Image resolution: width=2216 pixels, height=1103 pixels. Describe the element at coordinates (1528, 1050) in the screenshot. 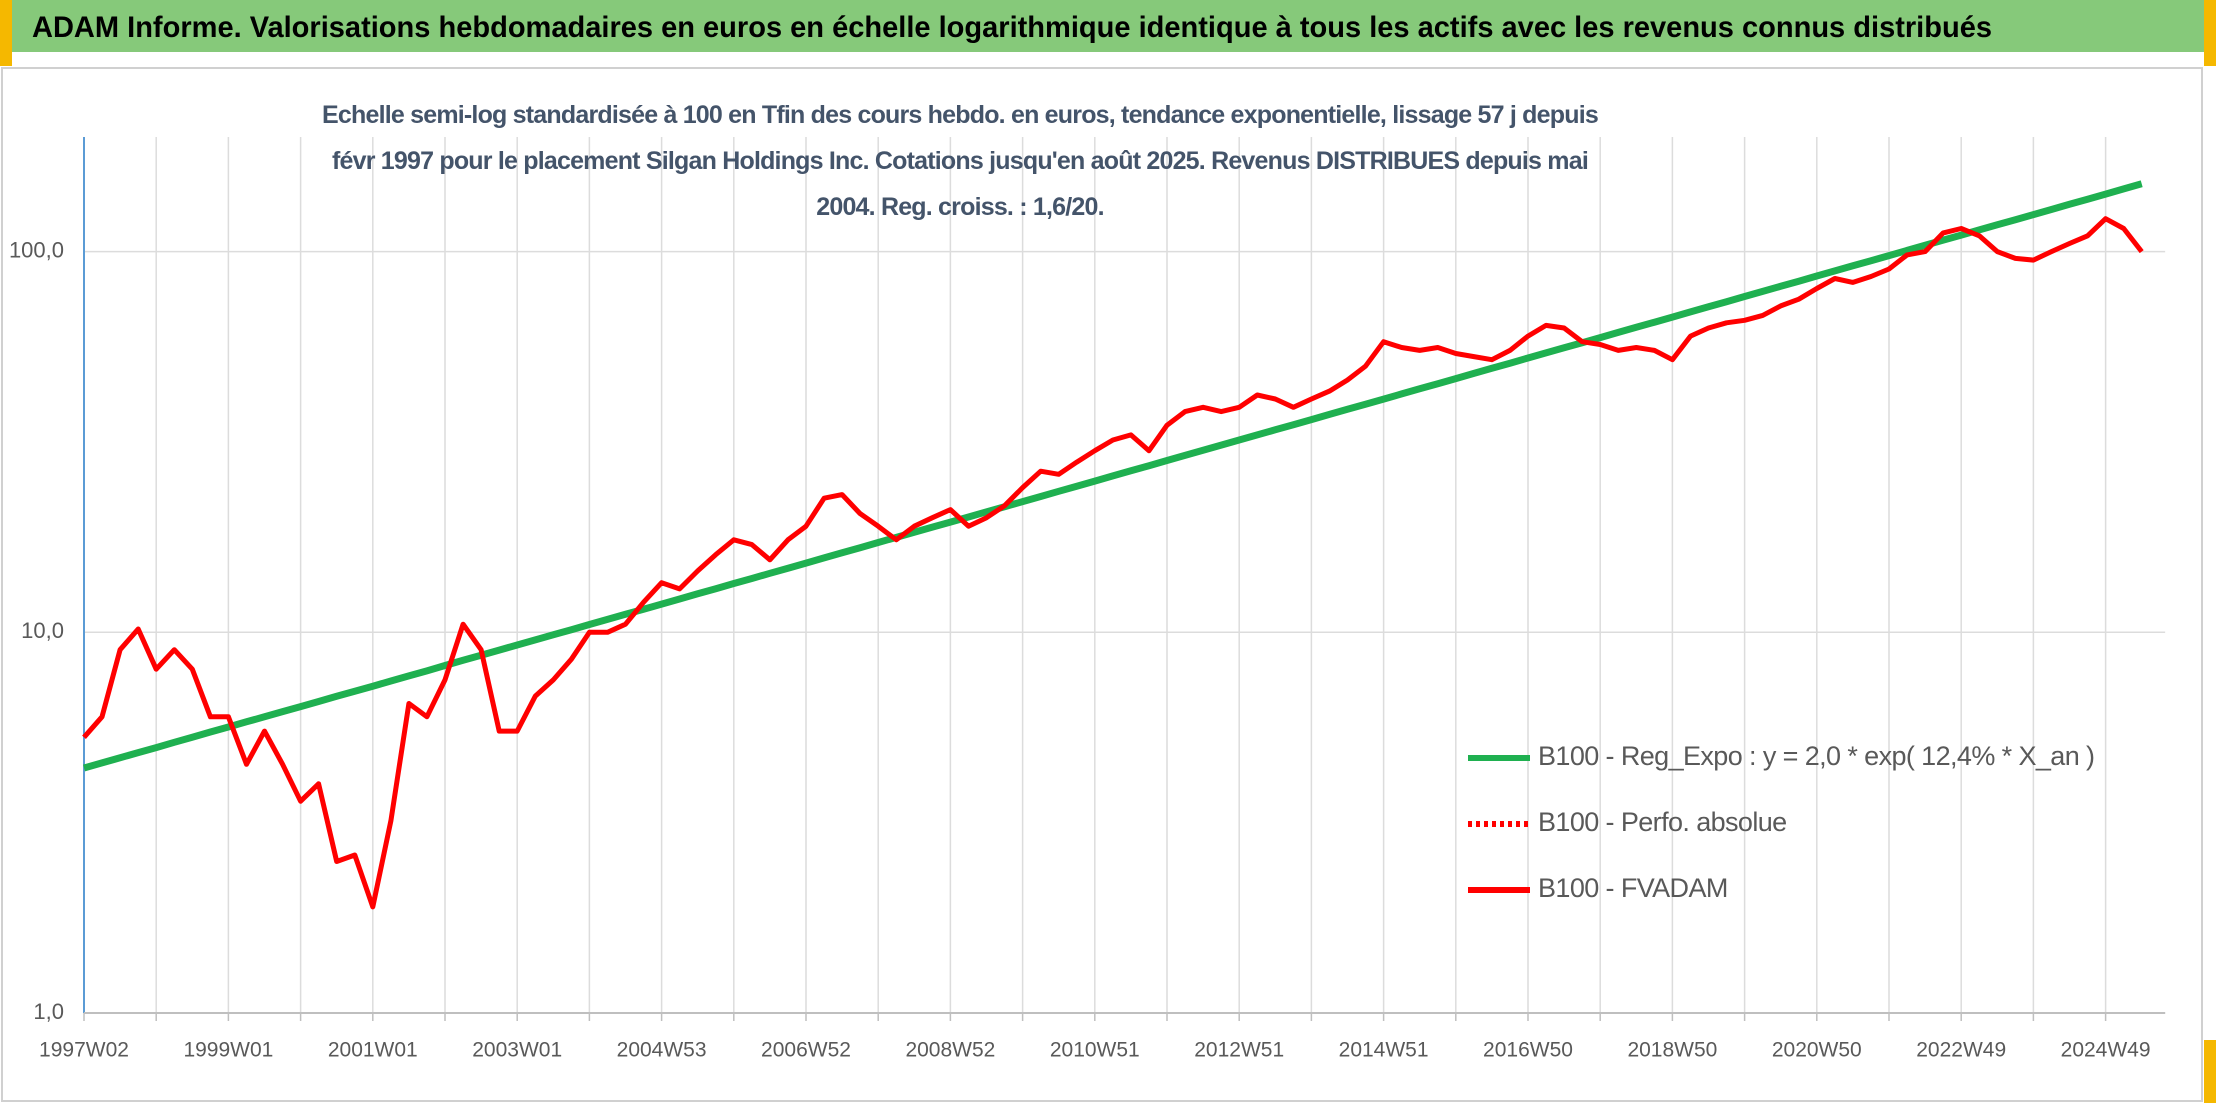

I see `x-tick-label: 2016W50` at that location.